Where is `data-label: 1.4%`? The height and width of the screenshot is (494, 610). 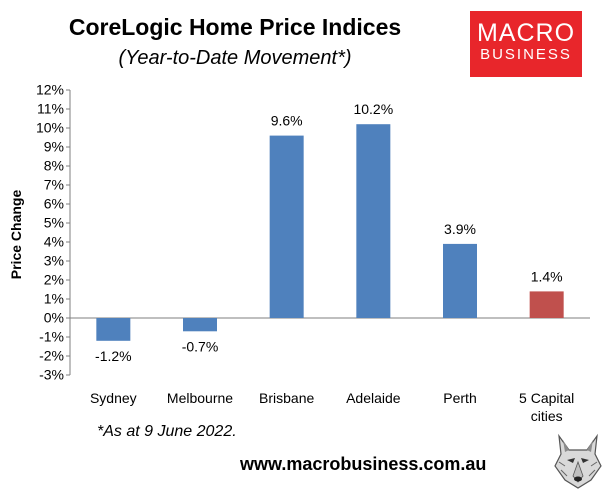 data-label: 1.4% is located at coordinates (547, 276).